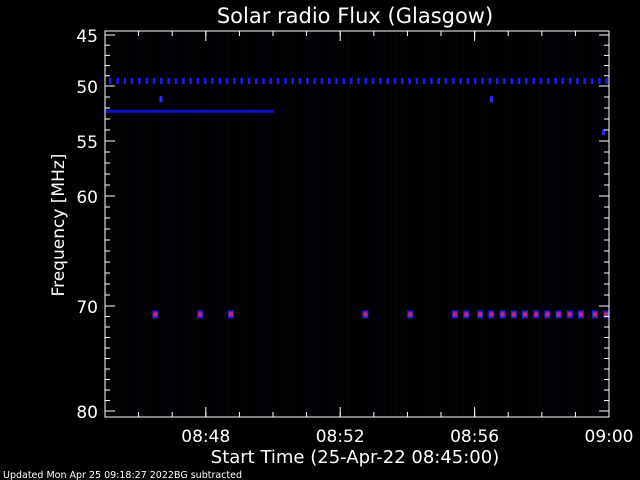 This screenshot has height=480, width=640. I want to click on spot, so click(603, 132).